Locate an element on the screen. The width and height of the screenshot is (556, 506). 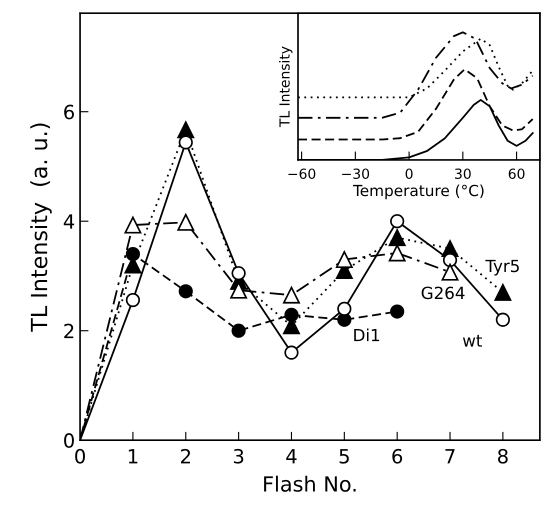
series-label: G264 is located at coordinates (443, 293).